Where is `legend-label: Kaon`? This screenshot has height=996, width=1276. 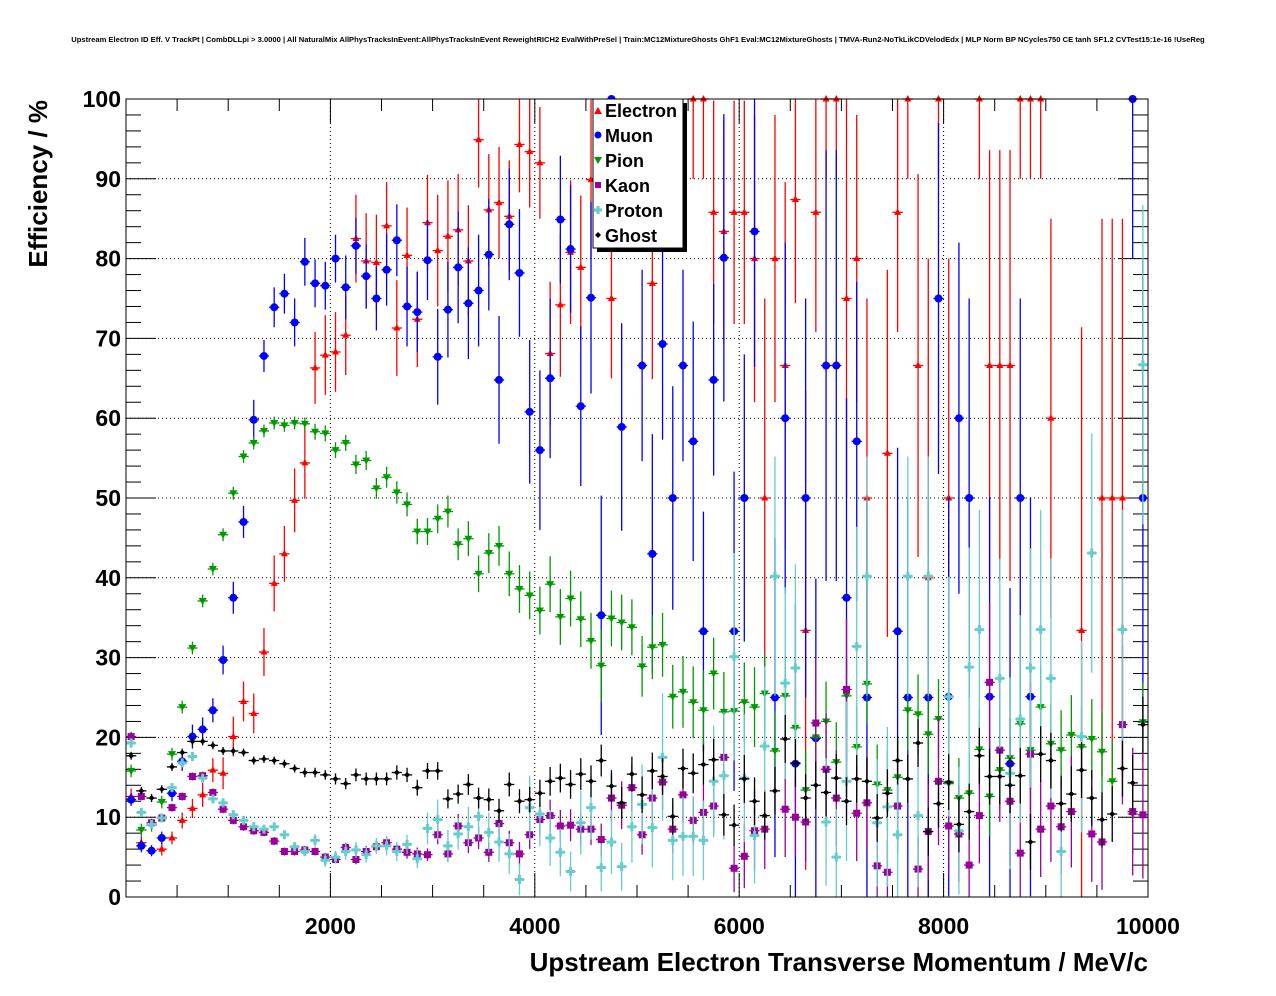
legend-label: Kaon is located at coordinates (627, 186).